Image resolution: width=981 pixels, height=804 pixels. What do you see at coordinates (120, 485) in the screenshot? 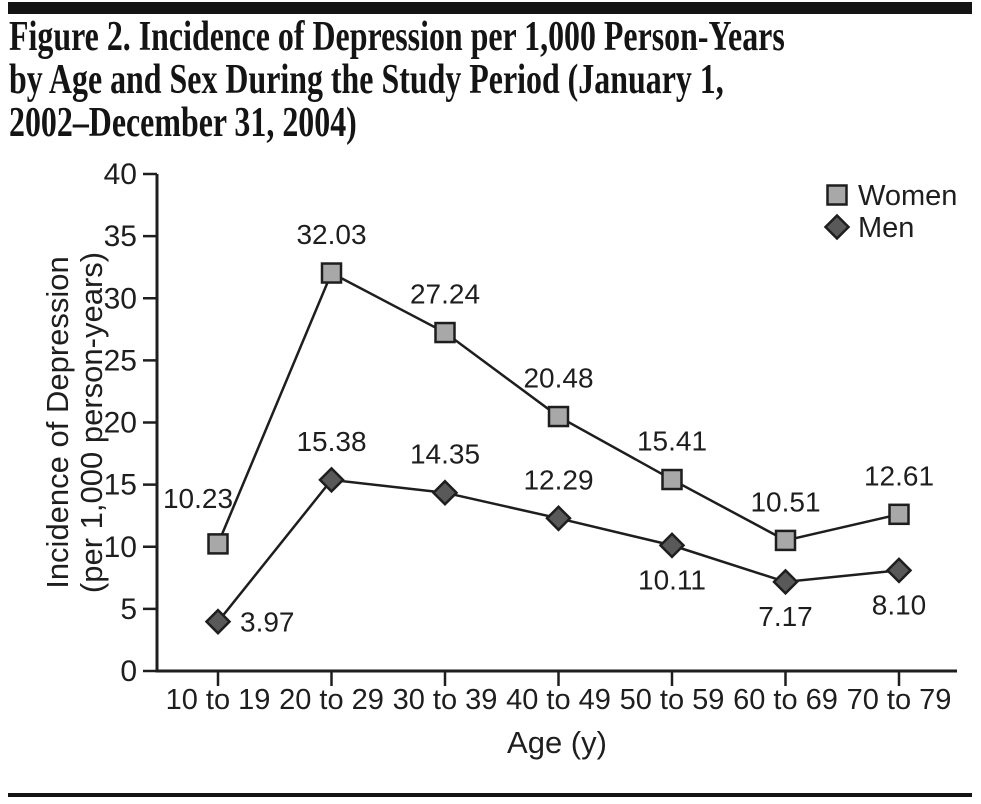
I see `y-tick-label: 15` at bounding box center [120, 485].